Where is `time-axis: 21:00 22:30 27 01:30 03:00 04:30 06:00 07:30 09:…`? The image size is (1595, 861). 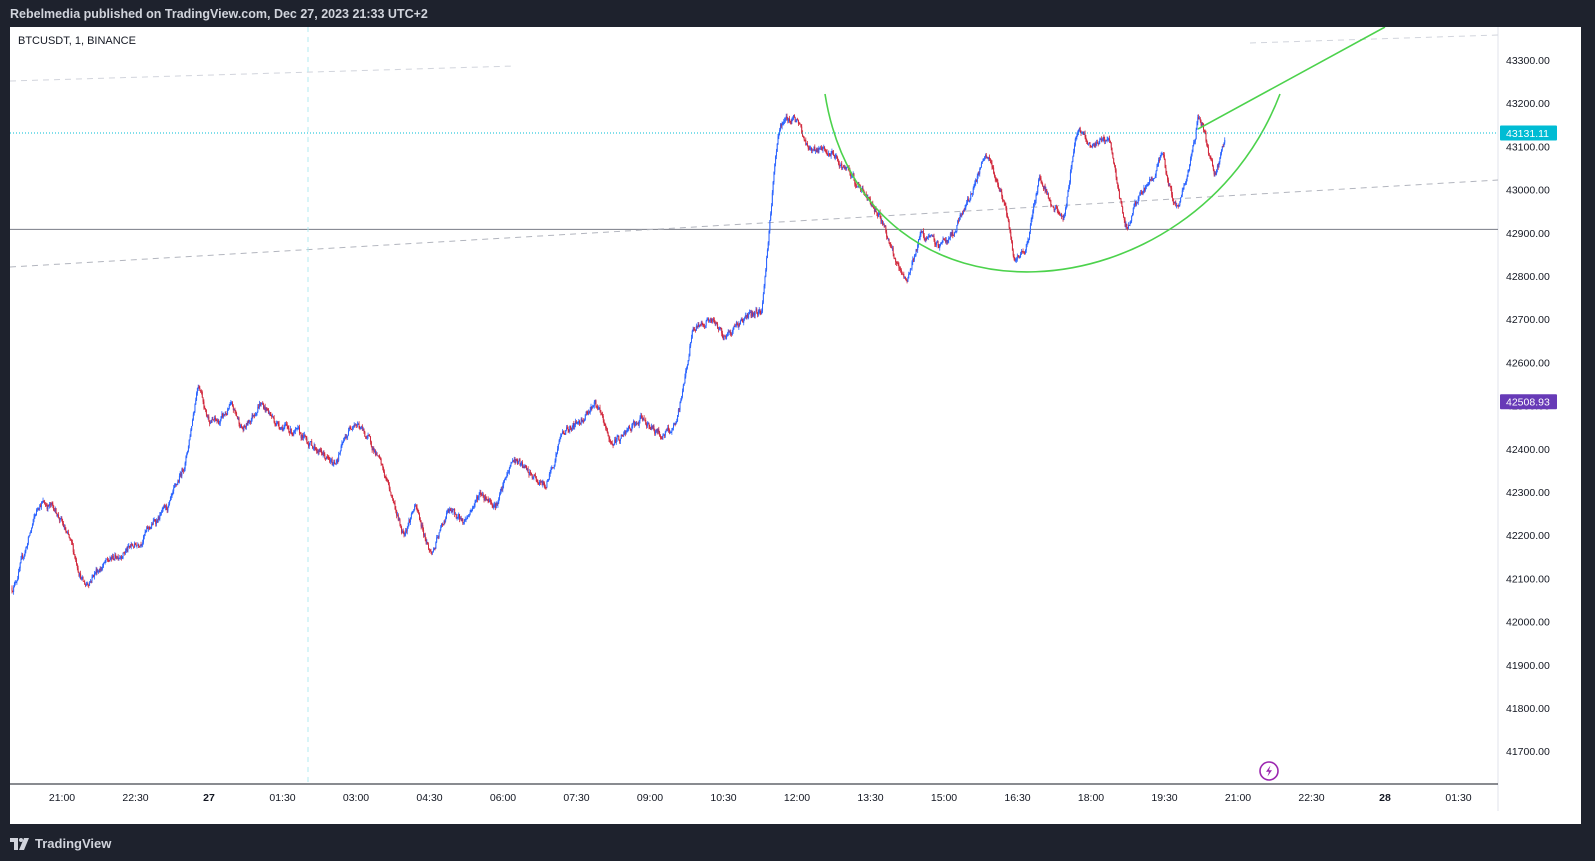 time-axis: 21:00 22:30 27 01:30 03:00 04:30 06:00 07:30 09:… is located at coordinates (760, 798).